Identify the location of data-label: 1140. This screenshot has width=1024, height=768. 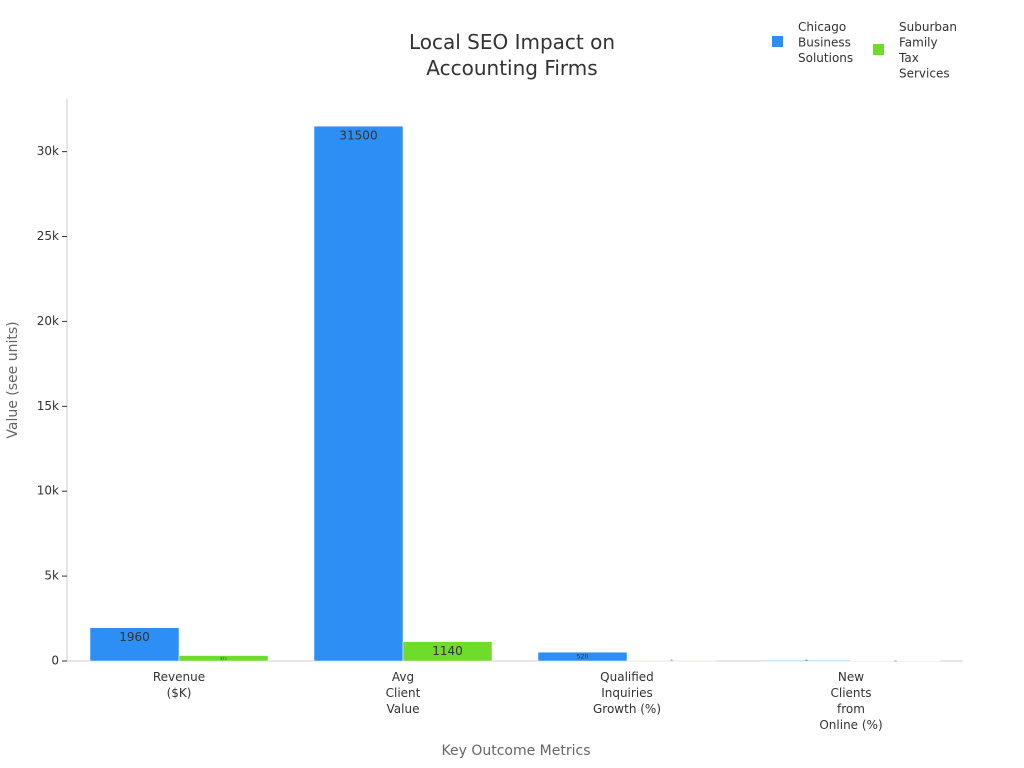
(447, 651).